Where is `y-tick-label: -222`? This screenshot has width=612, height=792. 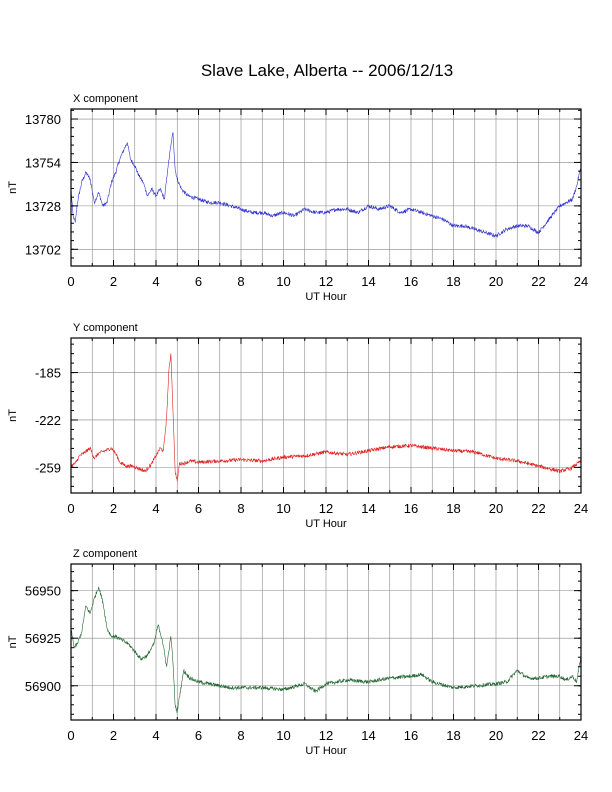
y-tick-label: -222 is located at coordinates (48, 420).